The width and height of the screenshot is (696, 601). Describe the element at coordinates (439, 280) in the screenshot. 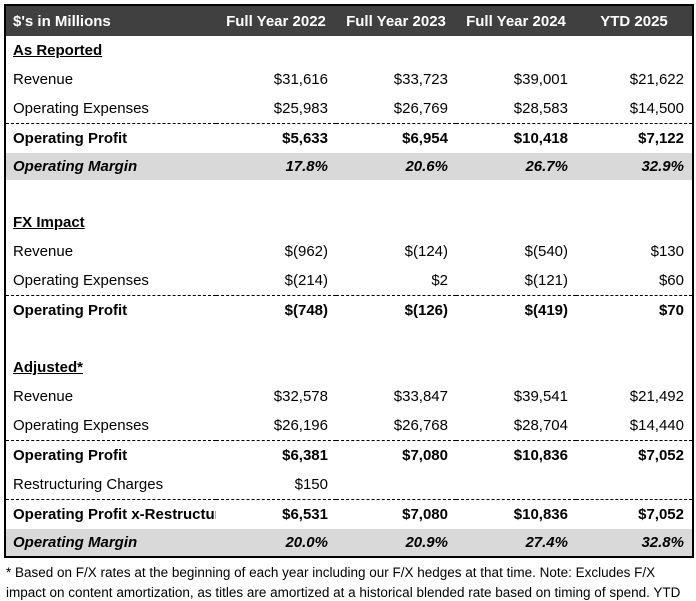

I see `cell-value: $2` at that location.